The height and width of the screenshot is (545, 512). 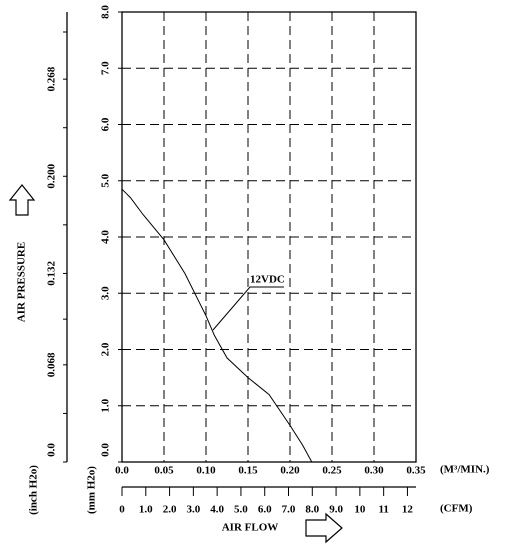 I want to click on x-tick-label: 0.10, so click(x=206, y=471).